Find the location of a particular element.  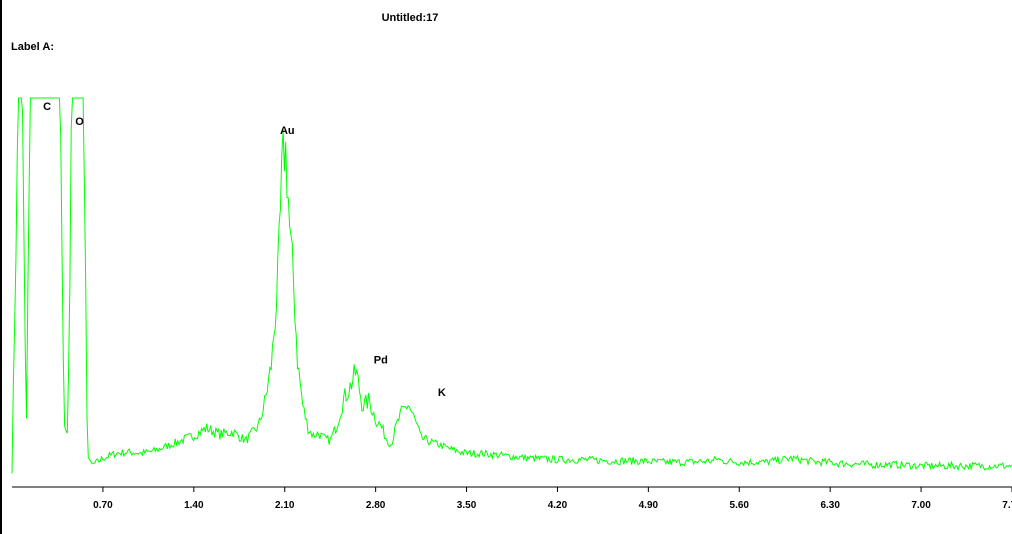

peak-label-pd: Pd is located at coordinates (381, 360).